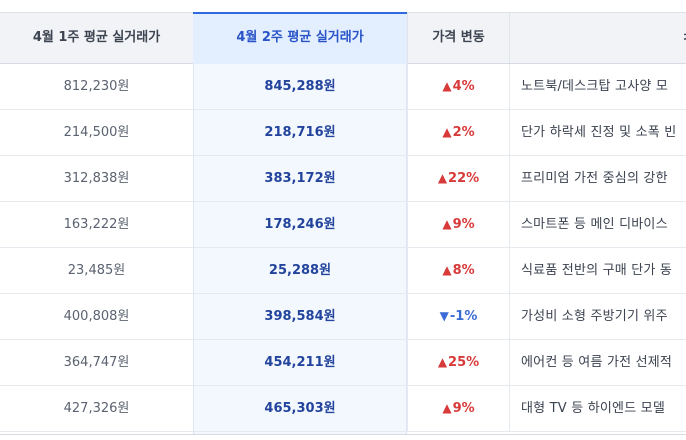 This screenshot has width=686, height=440. I want to click on change-percent: 4%, so click(463, 86).